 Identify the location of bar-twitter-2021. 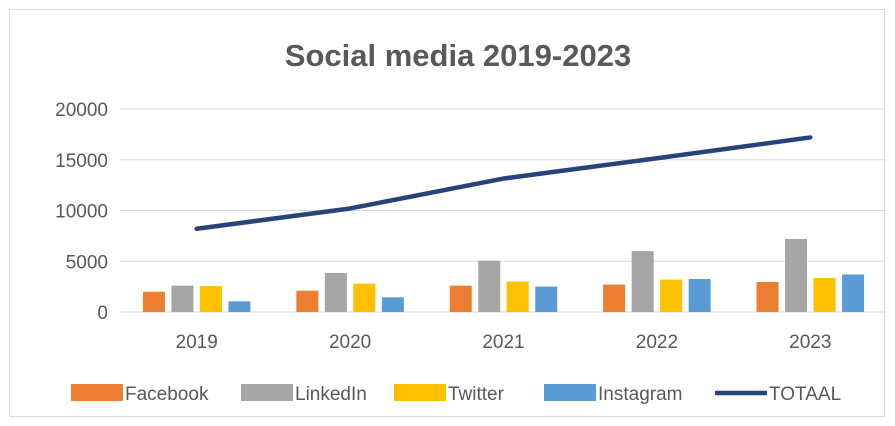
(517, 296).